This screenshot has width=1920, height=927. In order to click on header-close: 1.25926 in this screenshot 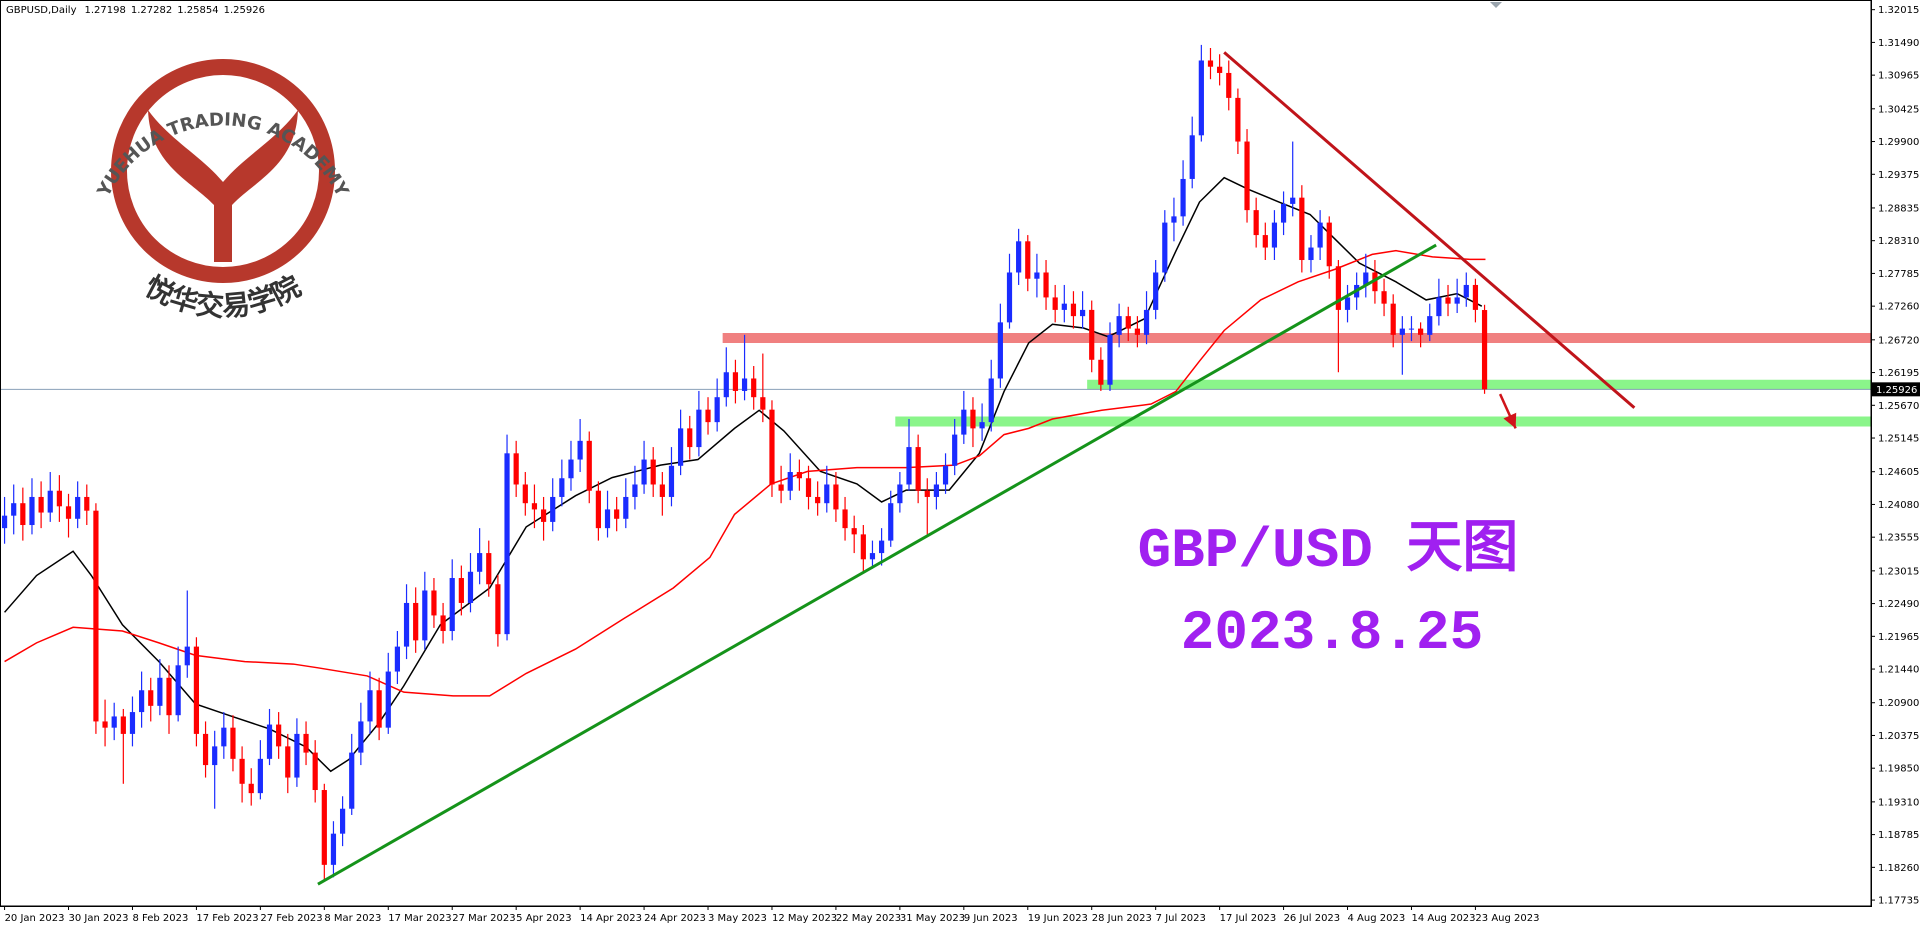, I will do `click(244, 10)`.